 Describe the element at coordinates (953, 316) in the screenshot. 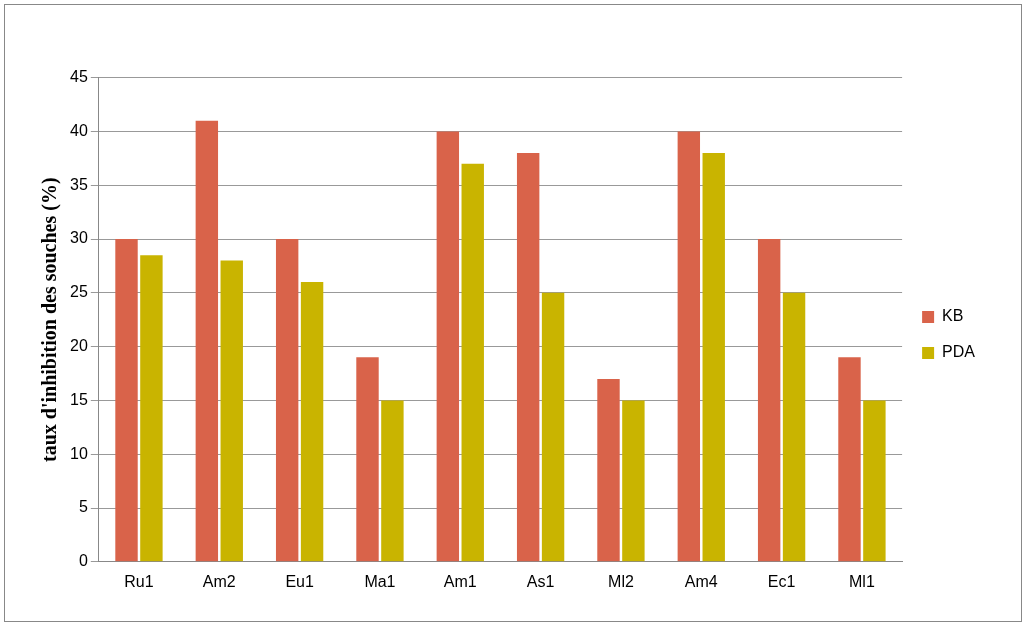

I see `legend-label: KB` at that location.